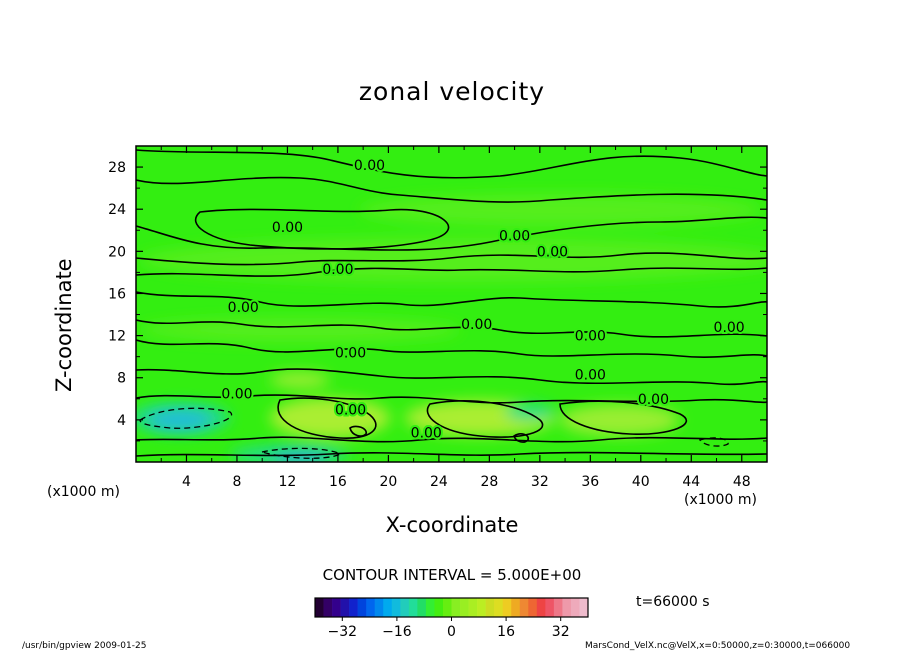 The height and width of the screenshot is (654, 904). I want to click on x-tick-label: 20, so click(388, 482).